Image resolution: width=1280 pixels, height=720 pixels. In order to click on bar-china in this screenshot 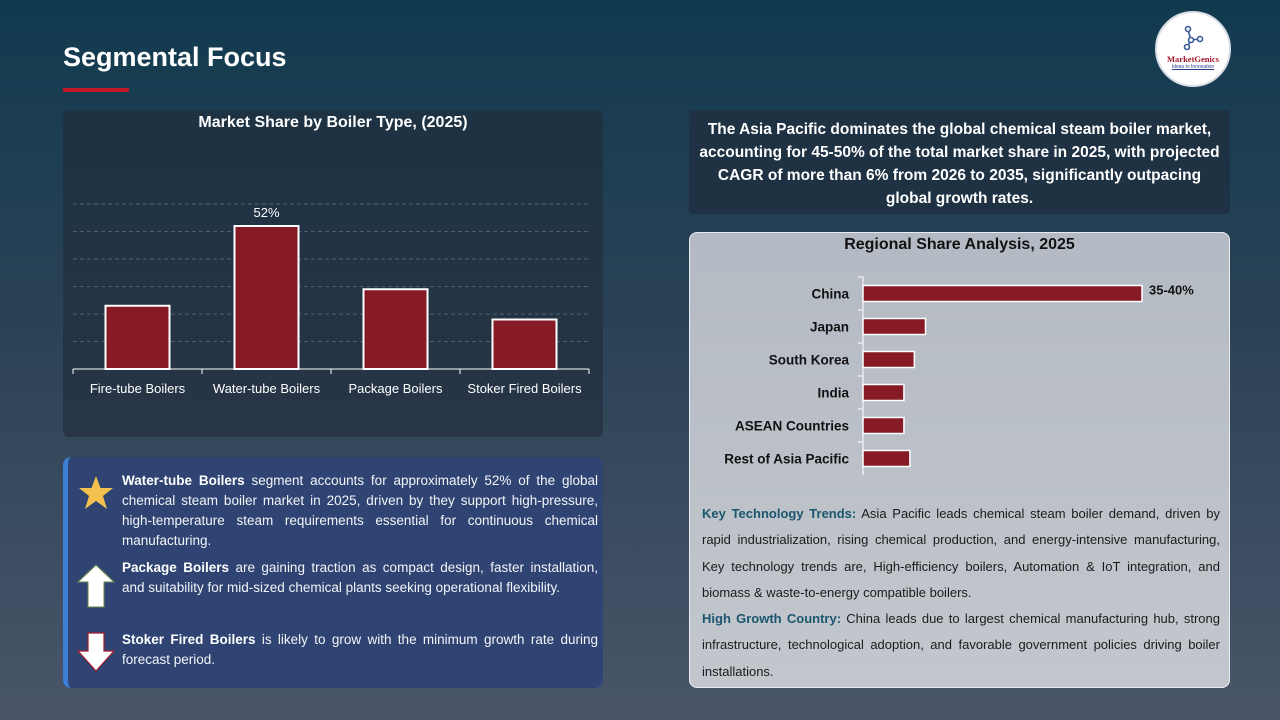, I will do `click(1002, 293)`.